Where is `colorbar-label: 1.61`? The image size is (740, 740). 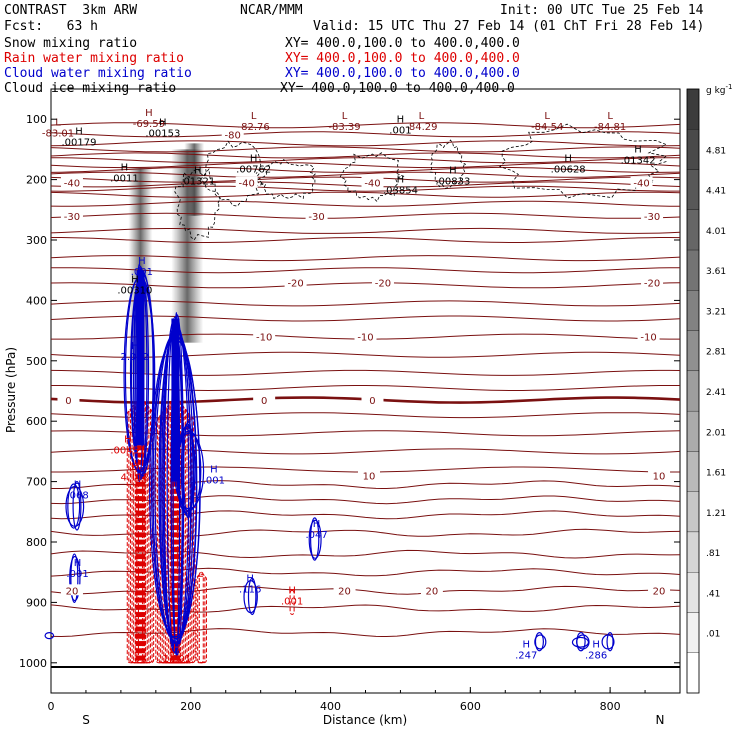
colorbar-label: 1.61 is located at coordinates (716, 474).